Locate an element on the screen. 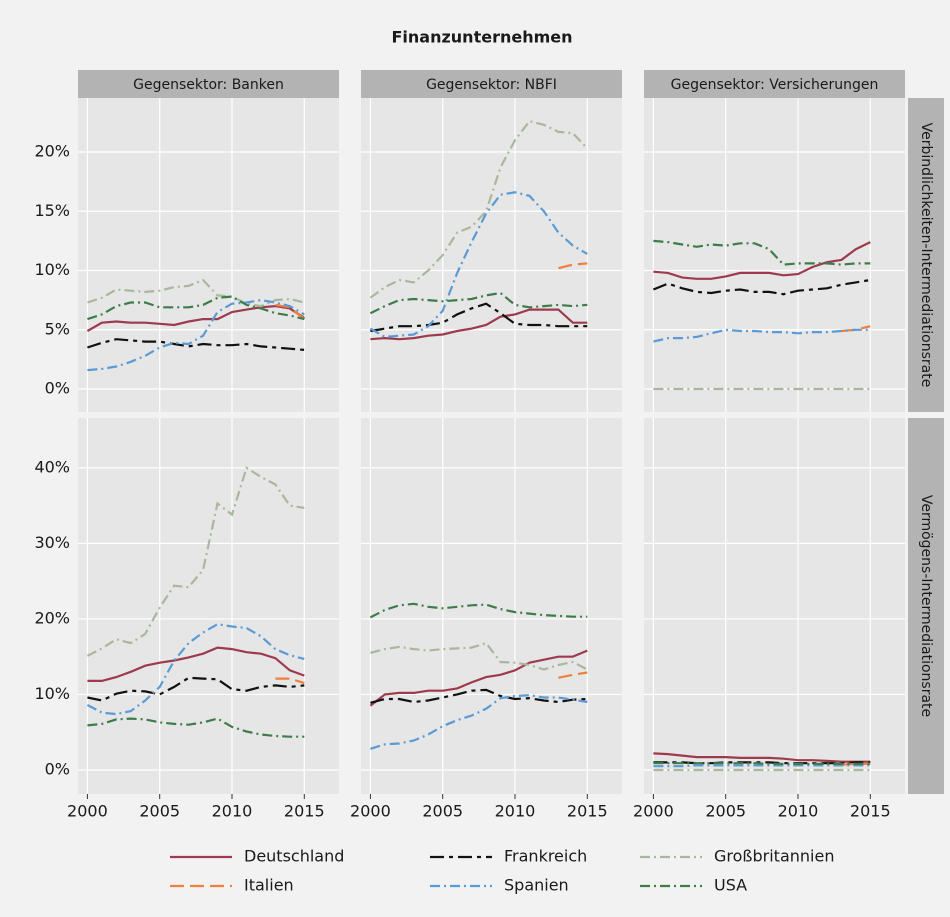  y-tick-label: 30% is located at coordinates (52, 542).